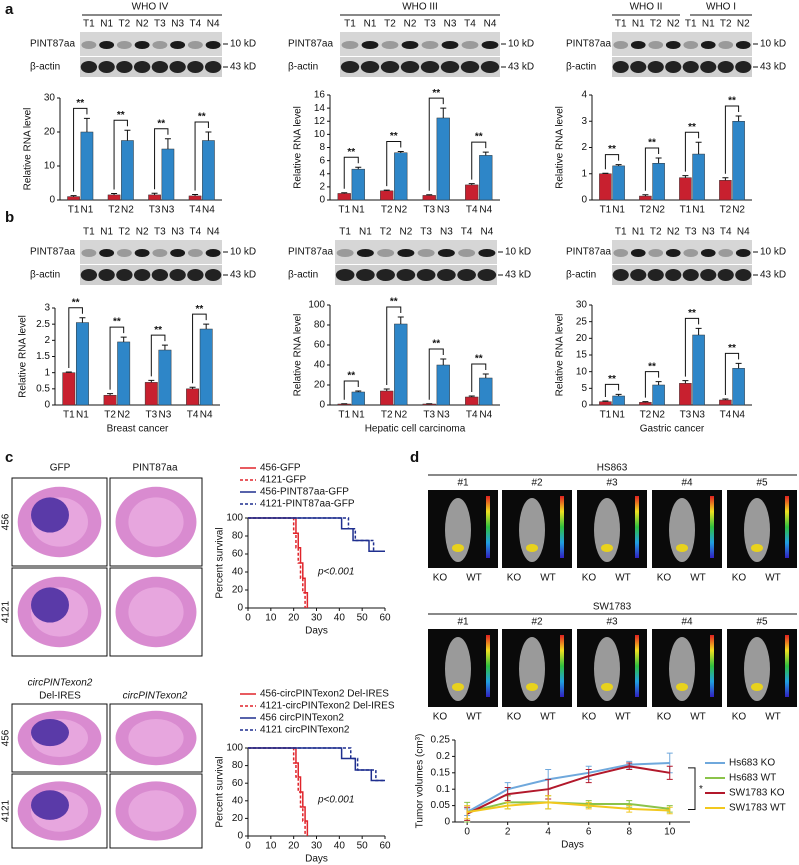  What do you see at coordinates (106, 24) in the screenshot?
I see `lane-label: N1` at bounding box center [106, 24].